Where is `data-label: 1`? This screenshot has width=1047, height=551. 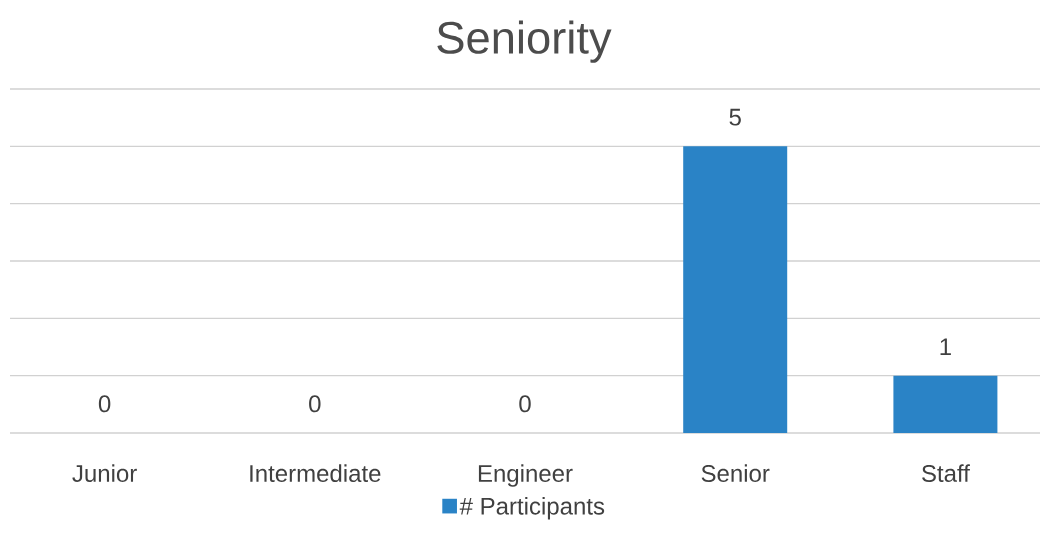
data-label: 1 is located at coordinates (945, 346).